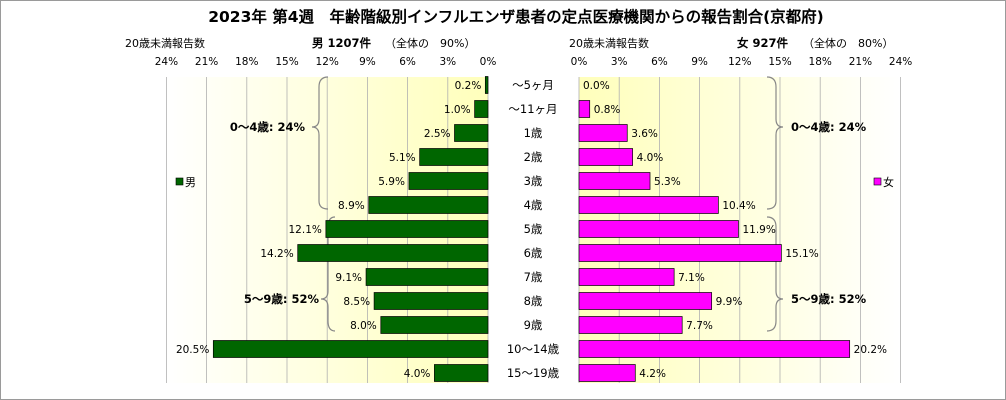 This screenshot has height=400, width=1006. What do you see at coordinates (779, 62) in the screenshot?
I see `tick-label-right: 15%` at bounding box center [779, 62].